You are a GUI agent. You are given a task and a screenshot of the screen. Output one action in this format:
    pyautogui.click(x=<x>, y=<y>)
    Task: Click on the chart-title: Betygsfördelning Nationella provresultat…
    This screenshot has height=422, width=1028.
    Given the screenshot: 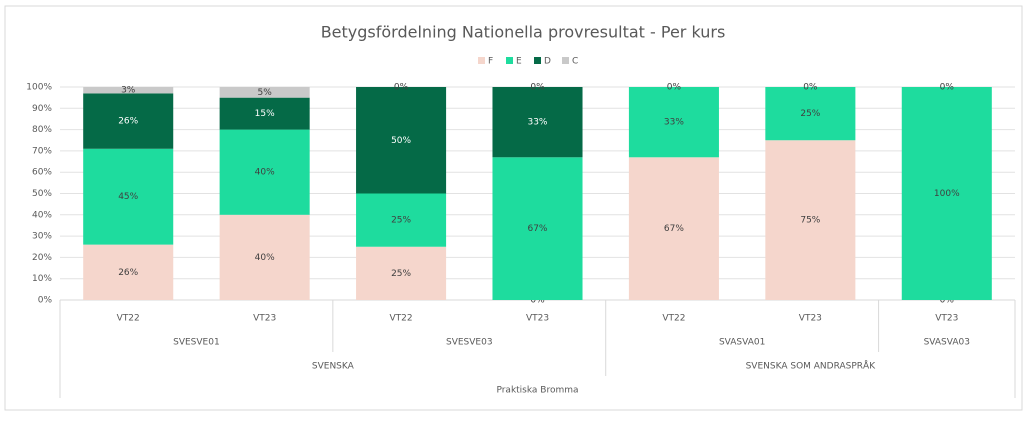 What is the action you would take?
    pyautogui.click(x=523, y=32)
    